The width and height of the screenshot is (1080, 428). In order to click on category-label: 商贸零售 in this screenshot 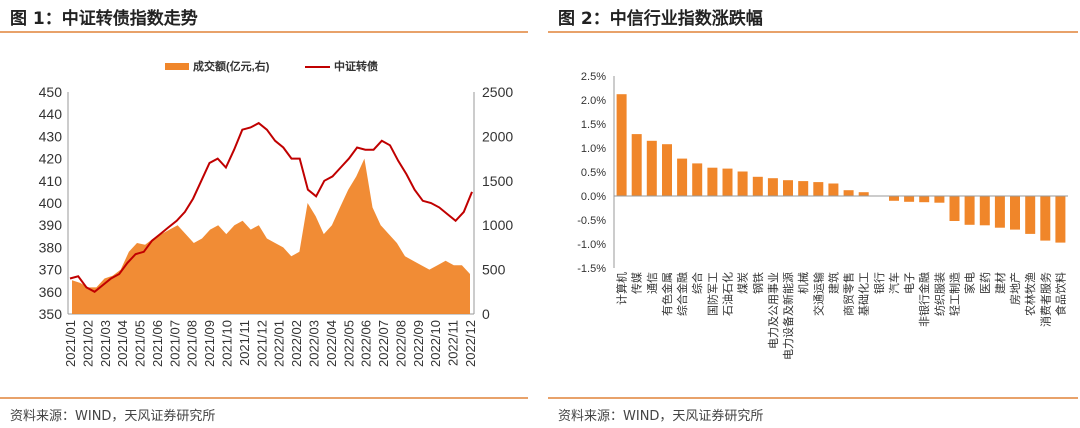, I will do `click(849, 294)`.